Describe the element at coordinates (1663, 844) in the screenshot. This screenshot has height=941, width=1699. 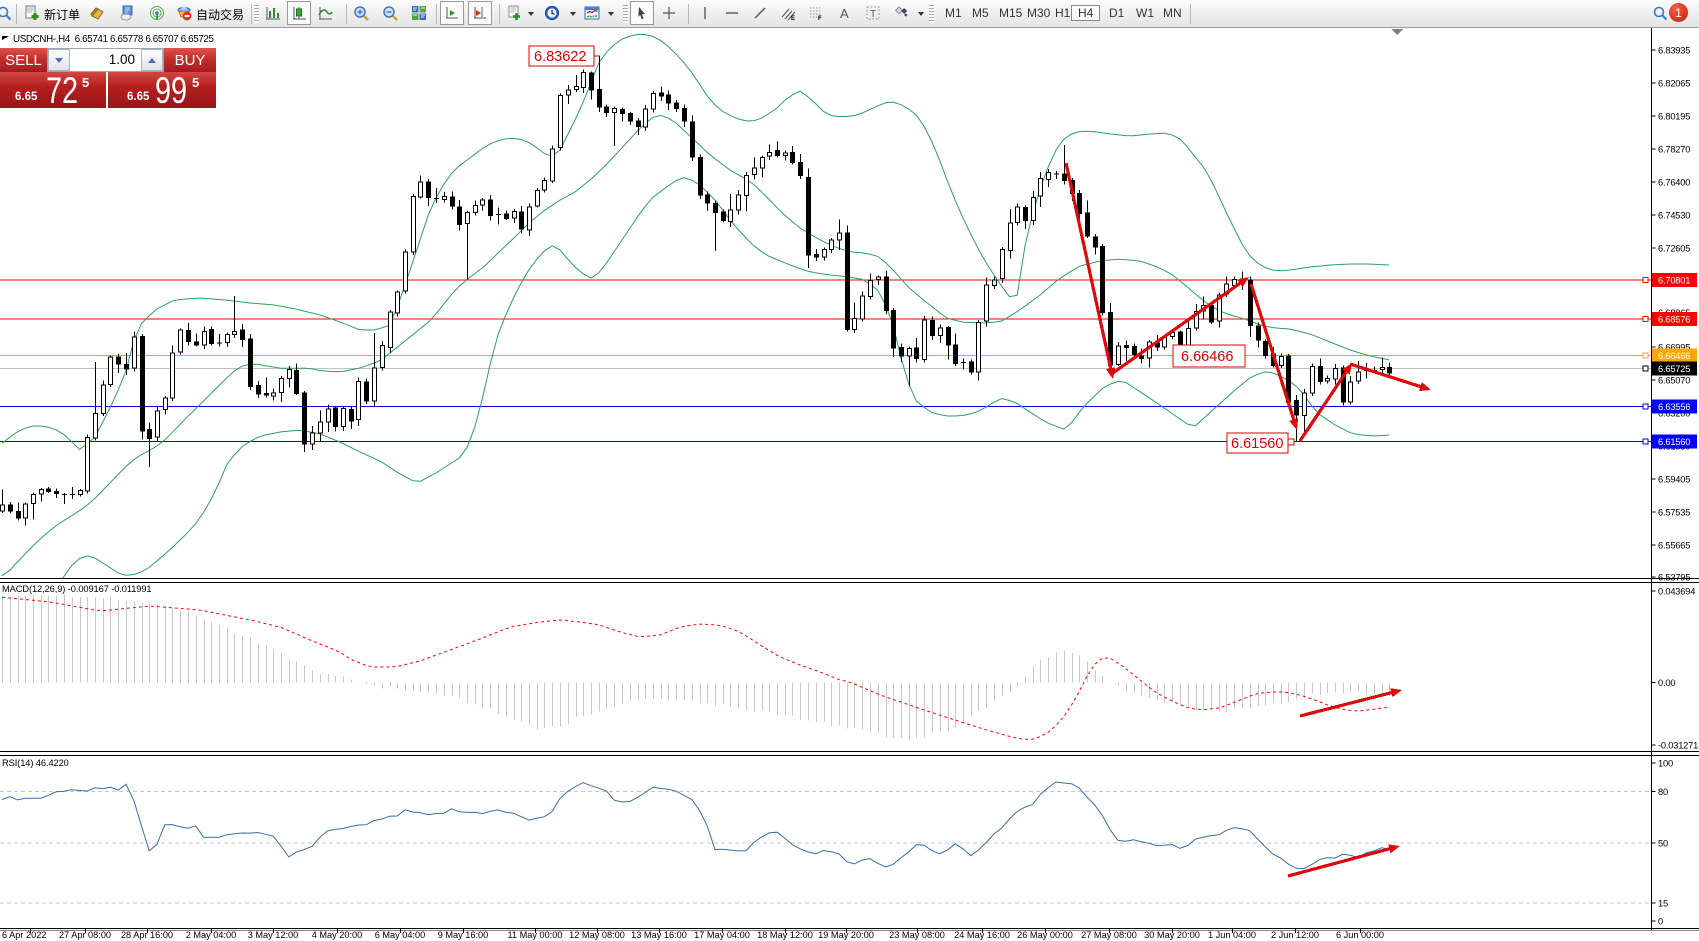
I see `svg-text: 50` at that location.